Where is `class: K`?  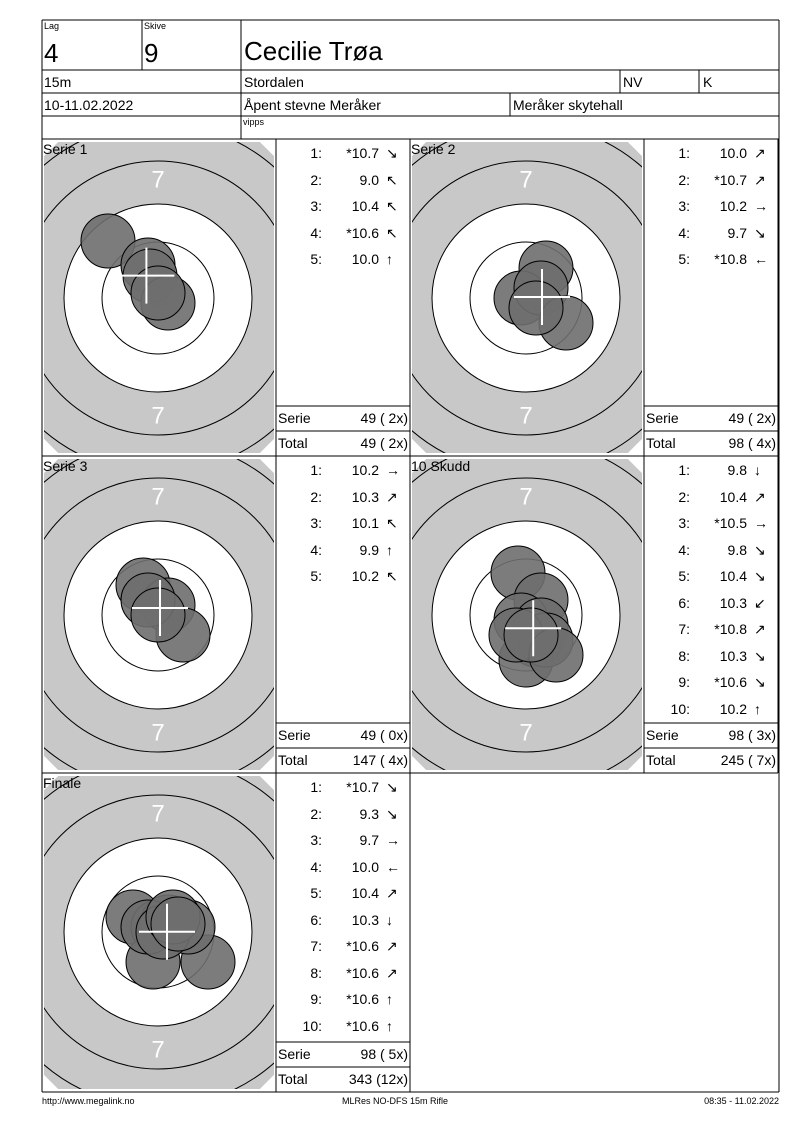 class: K is located at coordinates (708, 82).